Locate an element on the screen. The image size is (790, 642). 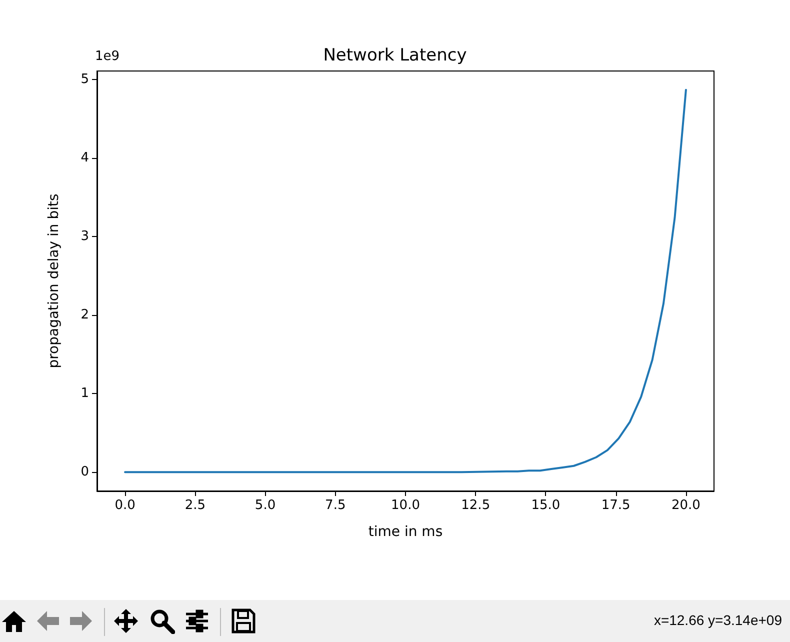
chart-title: Network Latency is located at coordinates (395, 56).